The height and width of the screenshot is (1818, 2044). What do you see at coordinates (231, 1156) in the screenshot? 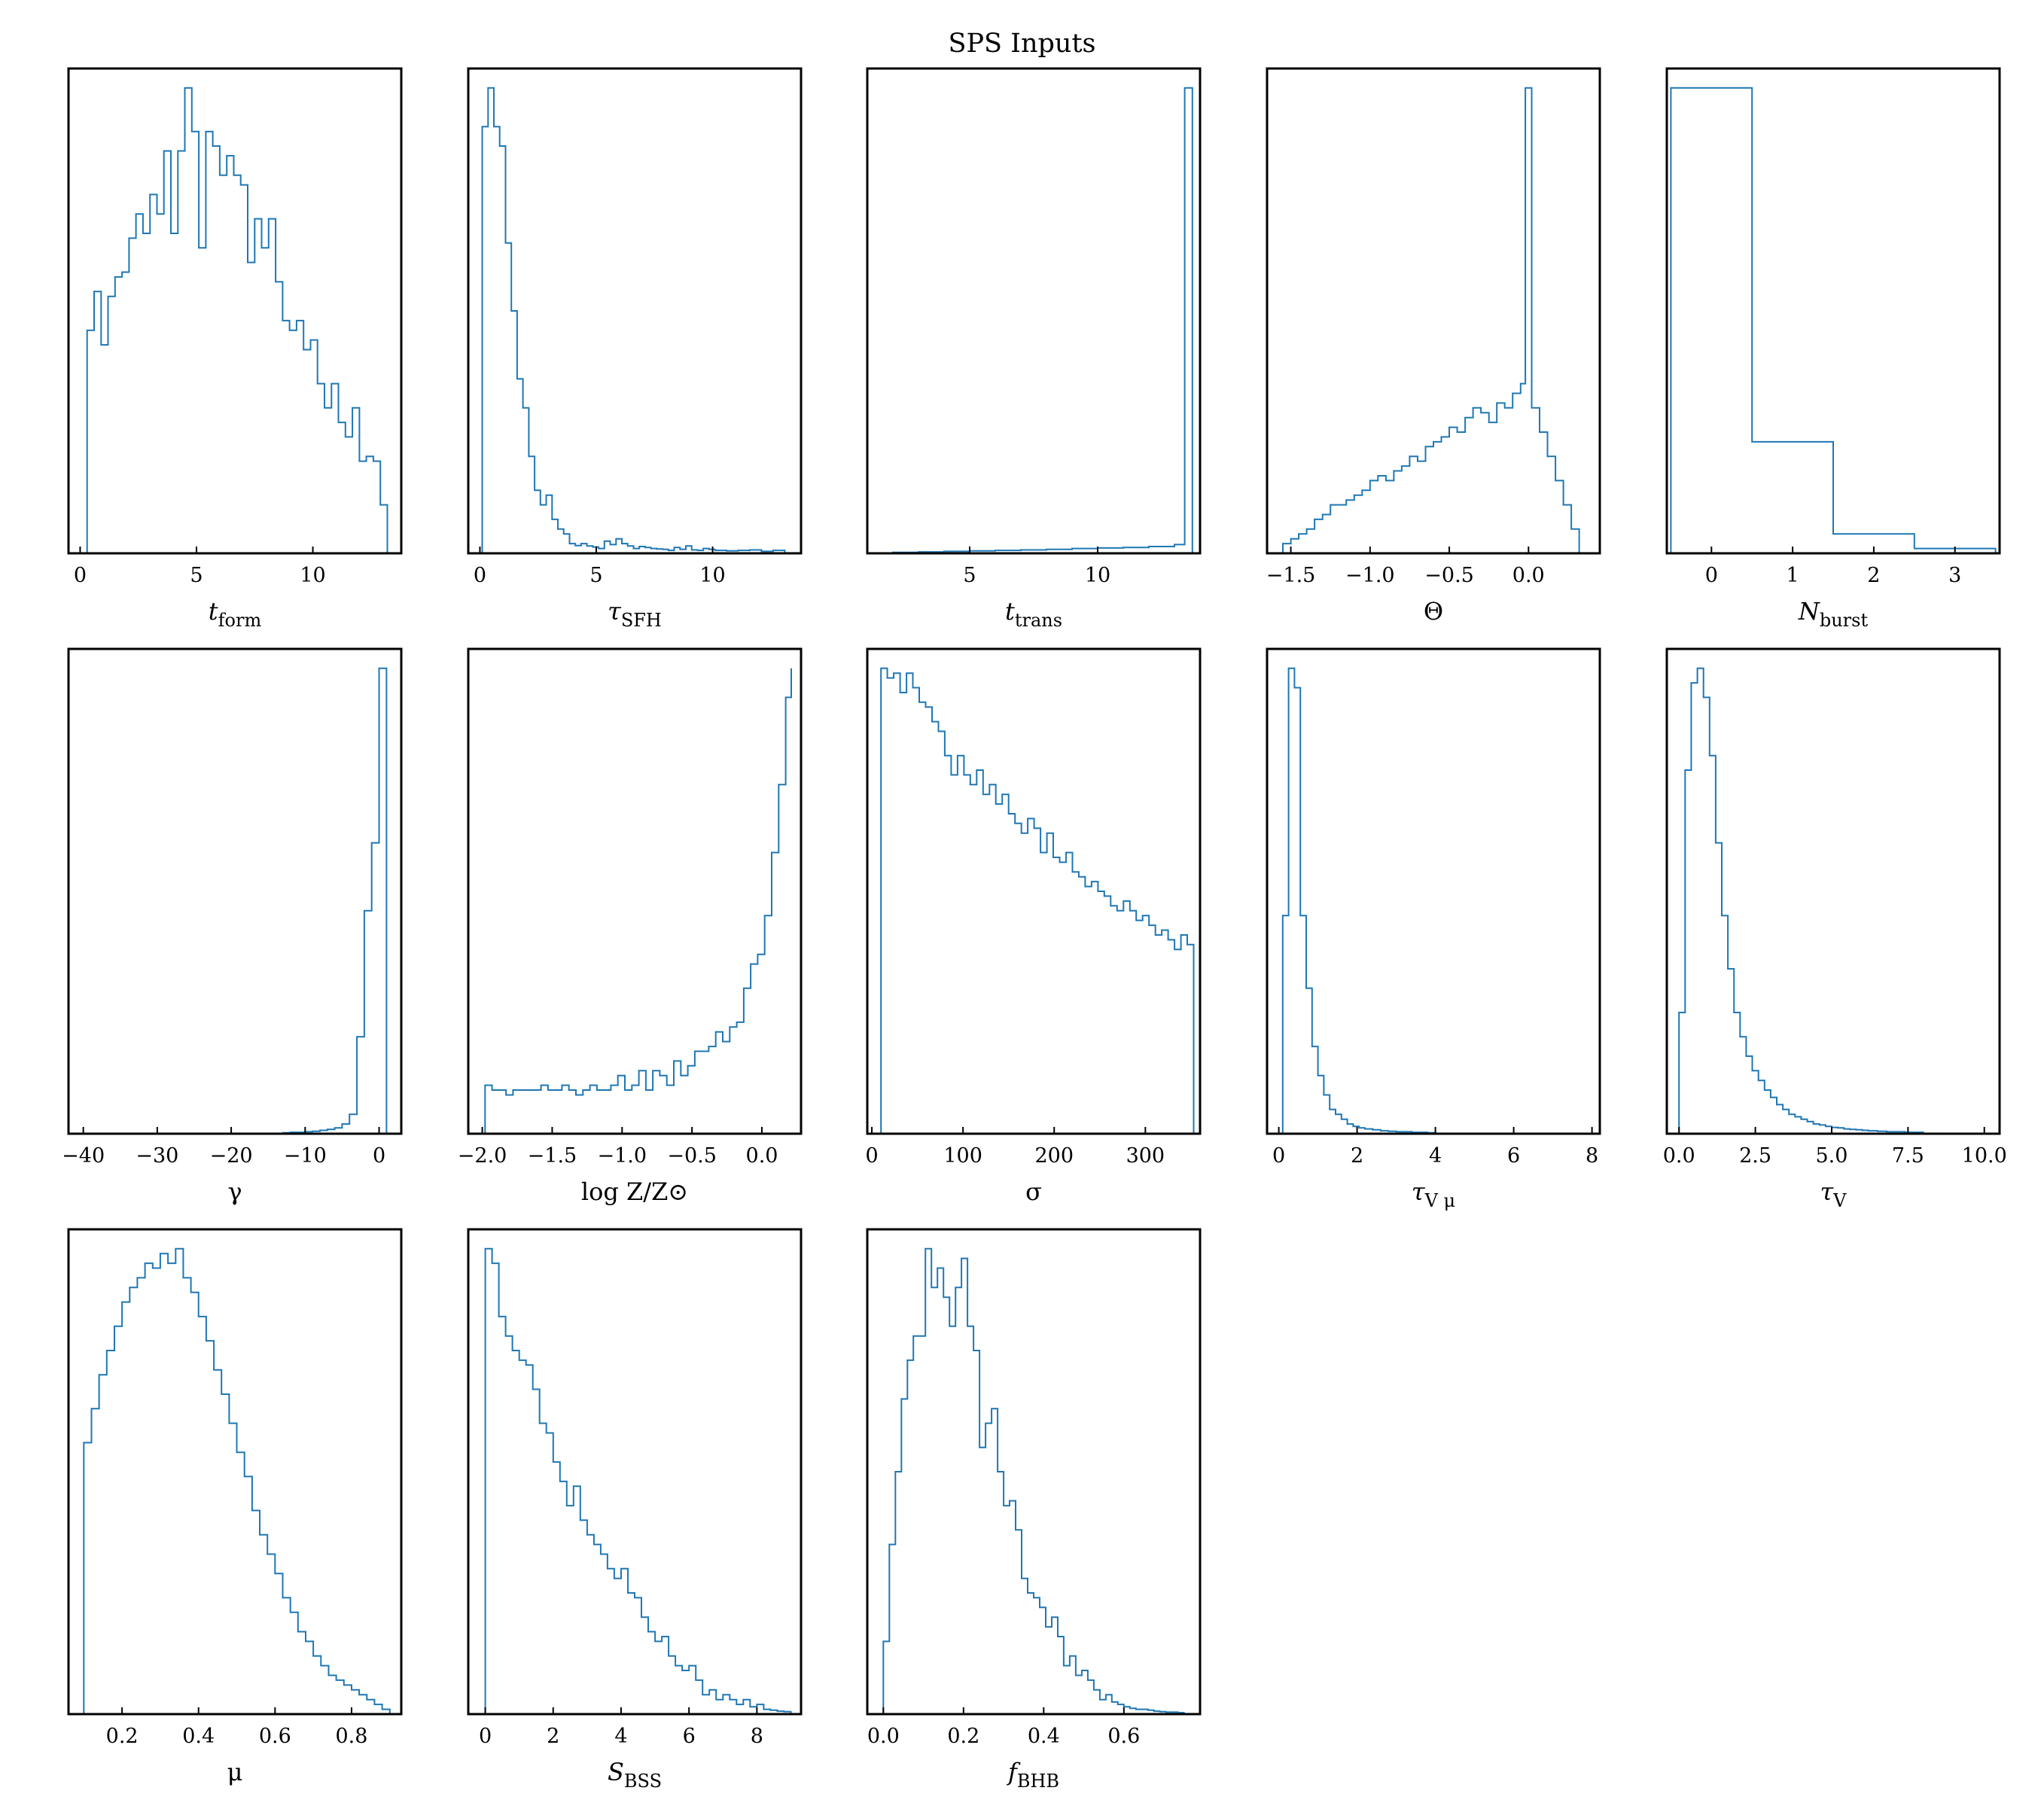
I see `x-tick-label: −20` at bounding box center [231, 1156].